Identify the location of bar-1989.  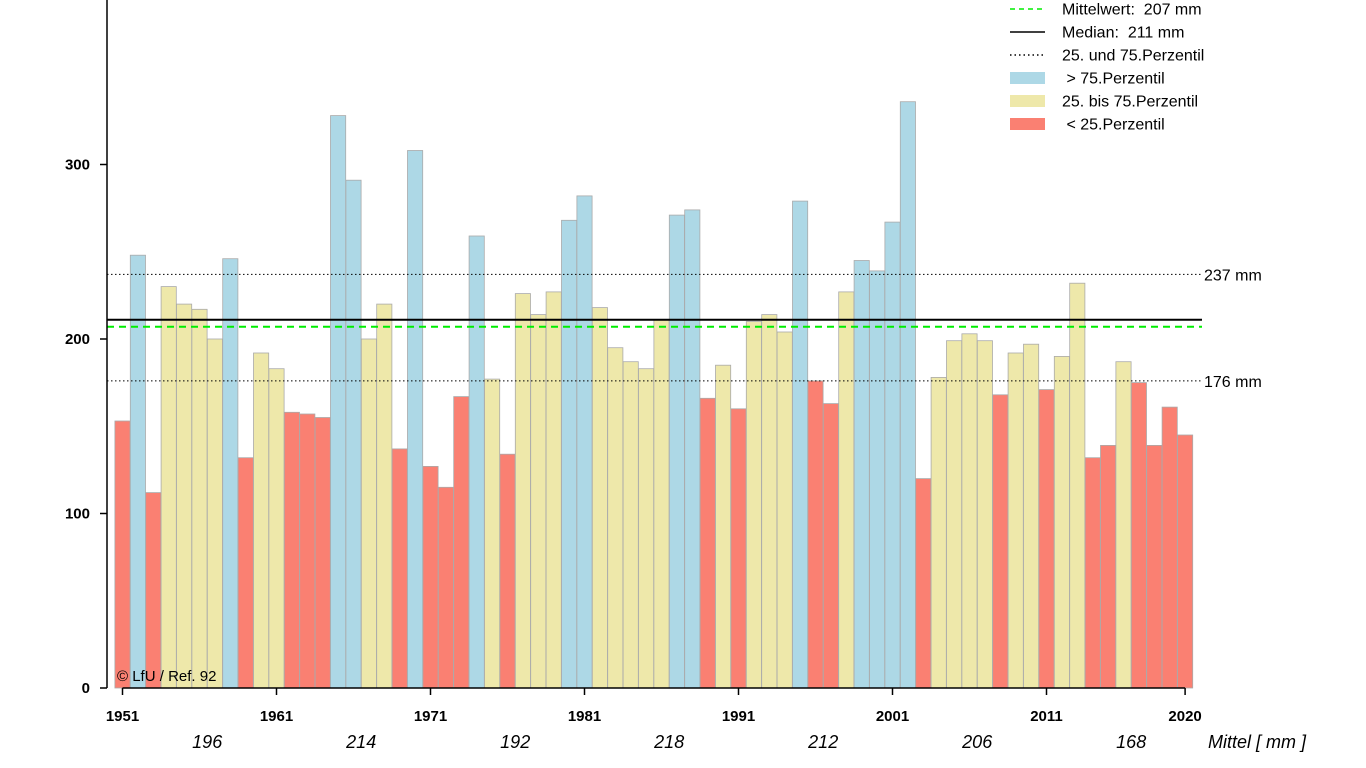
(707, 543).